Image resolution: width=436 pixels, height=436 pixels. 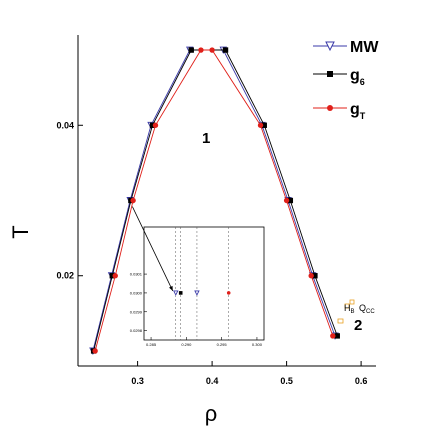 What do you see at coordinates (204, 283) in the screenshot?
I see `inset-frame` at bounding box center [204, 283].